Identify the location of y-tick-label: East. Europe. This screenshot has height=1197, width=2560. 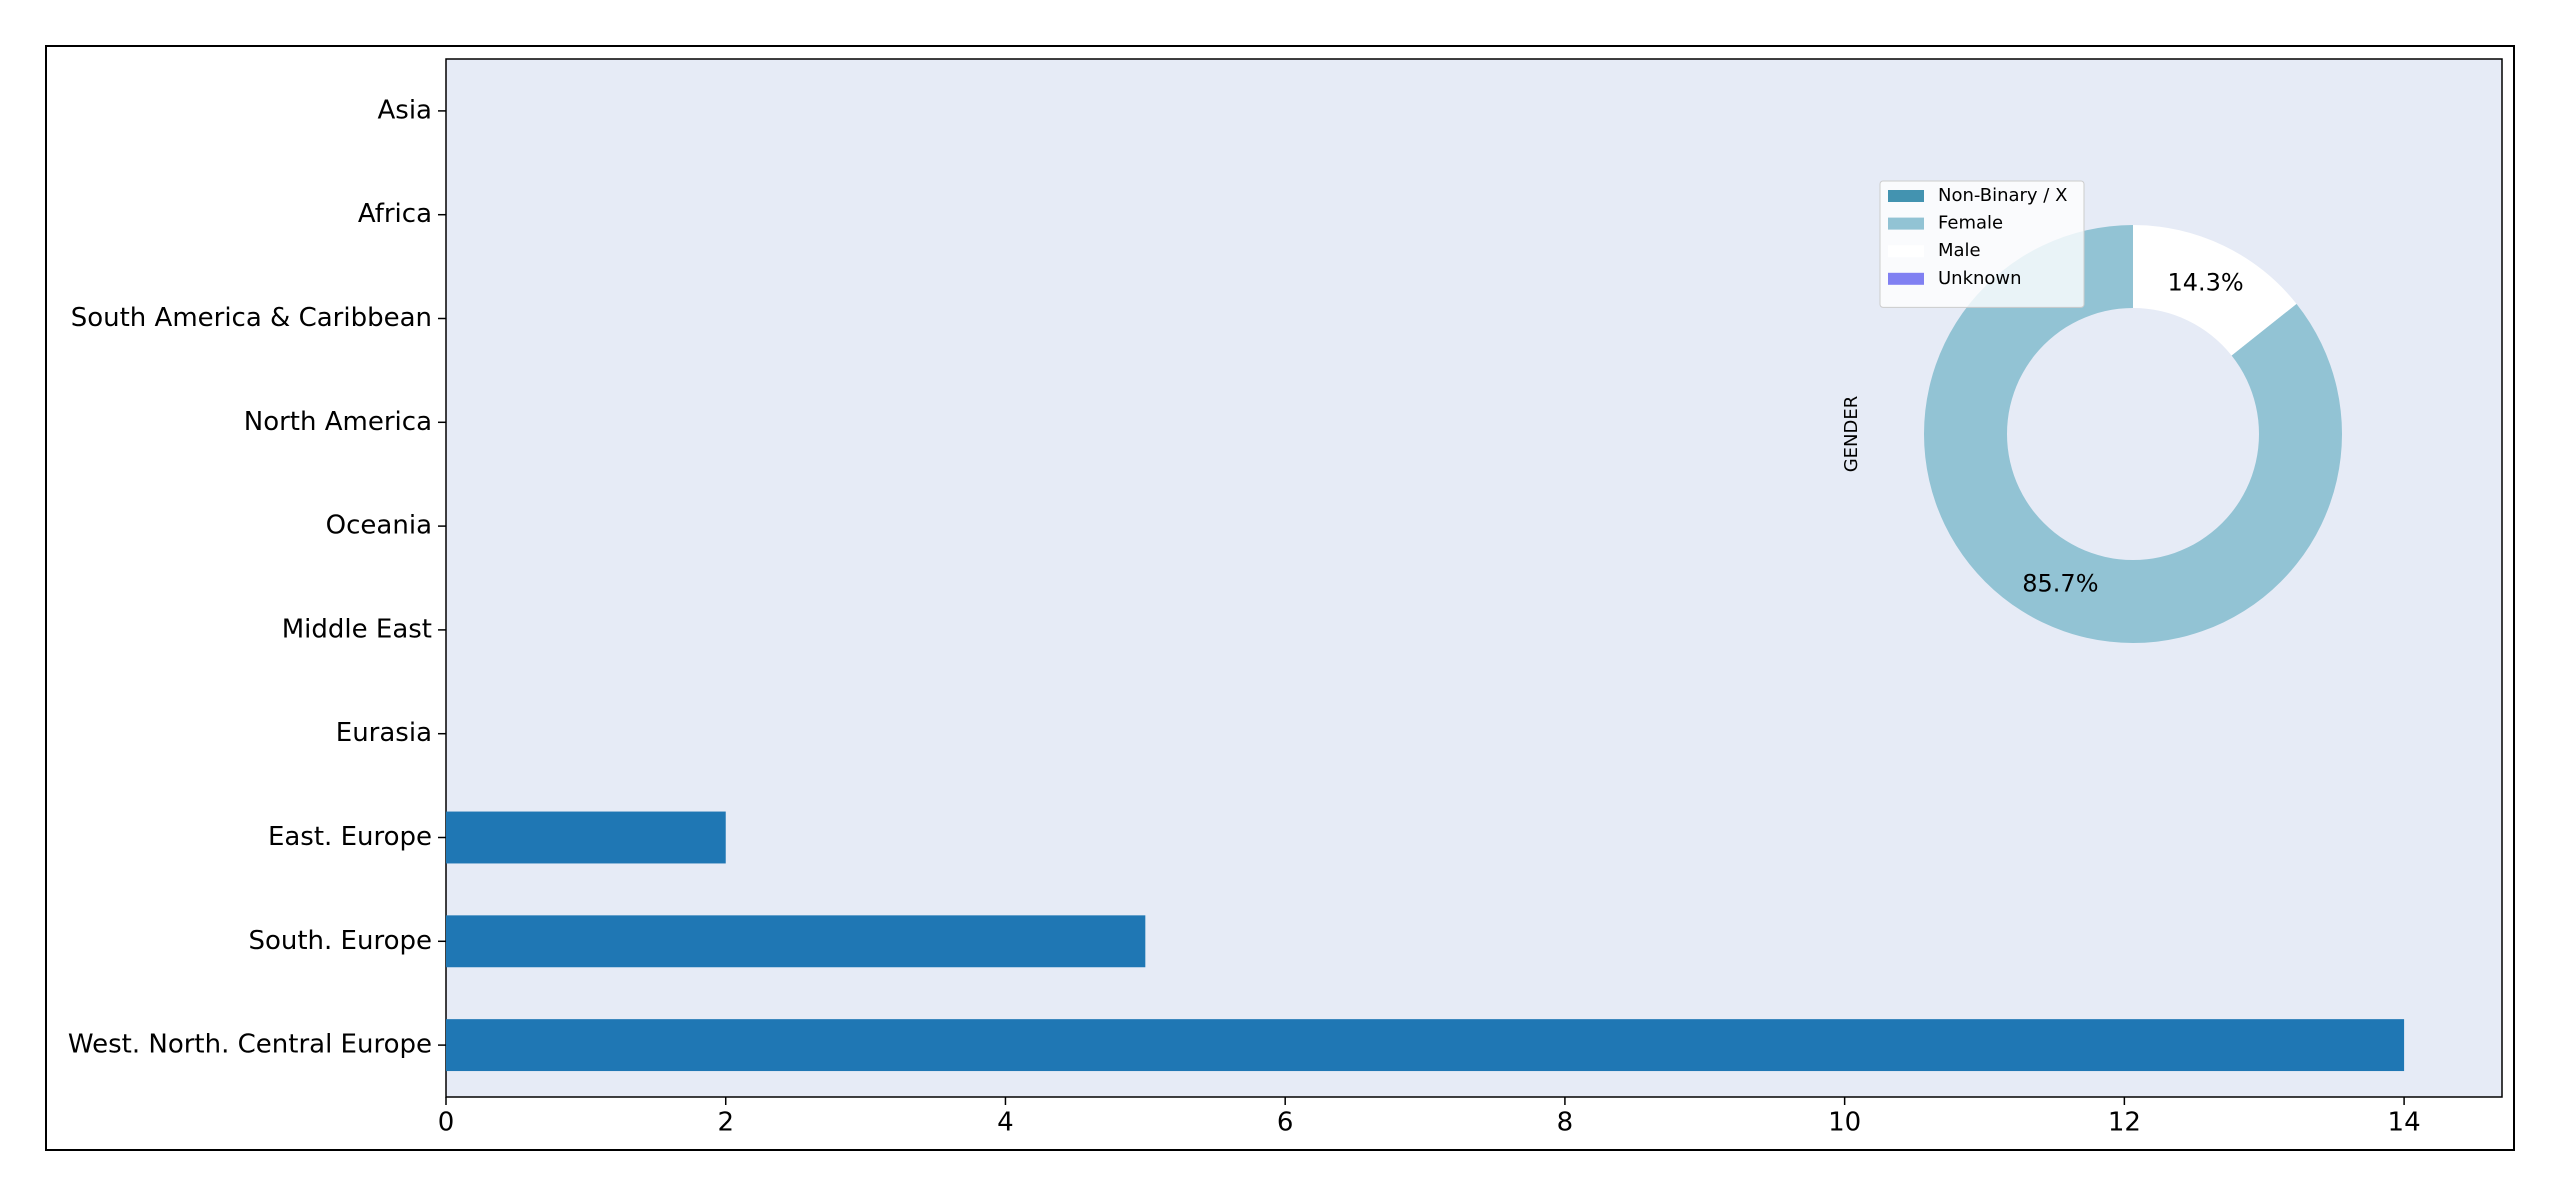
(350, 837).